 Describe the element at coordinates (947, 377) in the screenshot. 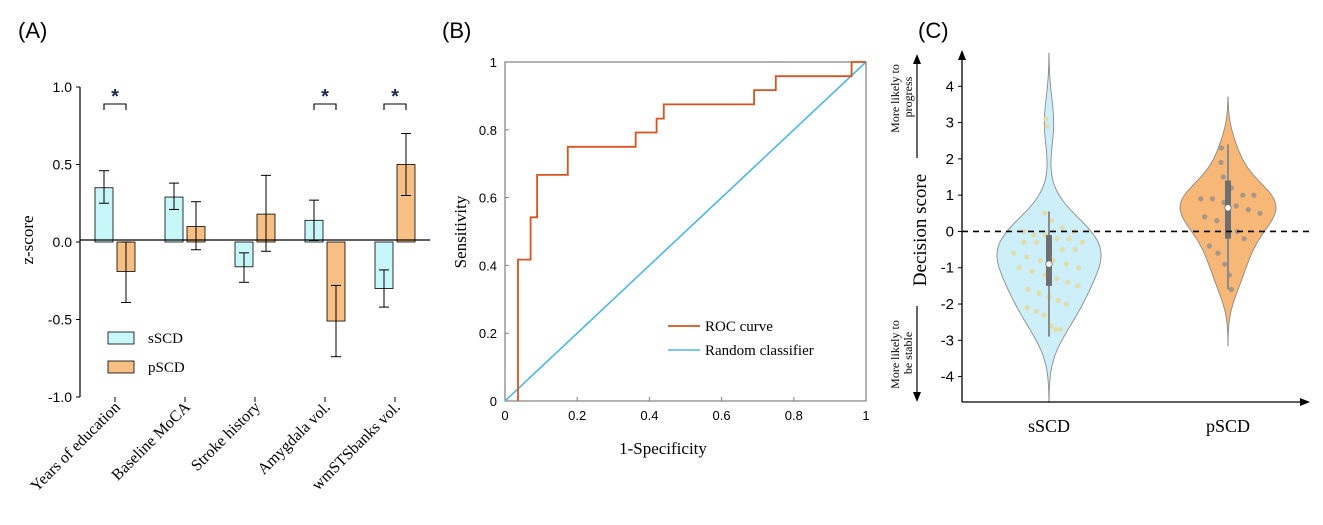

I see `c-ytick-label: -4` at that location.